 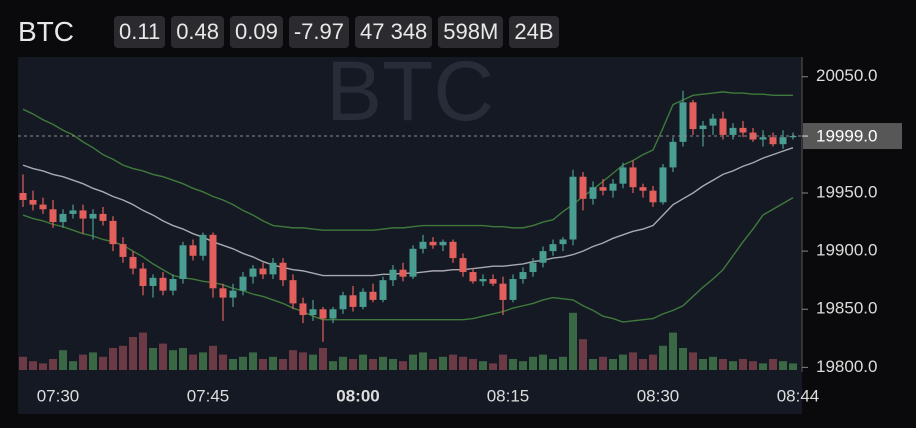 What do you see at coordinates (534, 32) in the screenshot?
I see `stat-box: 24B` at bounding box center [534, 32].